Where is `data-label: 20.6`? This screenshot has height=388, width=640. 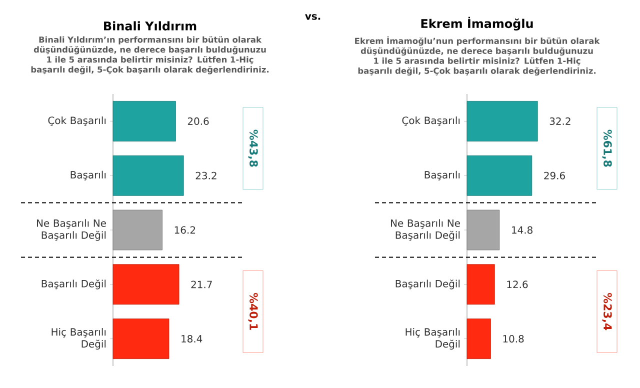
data-label: 20.6 is located at coordinates (198, 121).